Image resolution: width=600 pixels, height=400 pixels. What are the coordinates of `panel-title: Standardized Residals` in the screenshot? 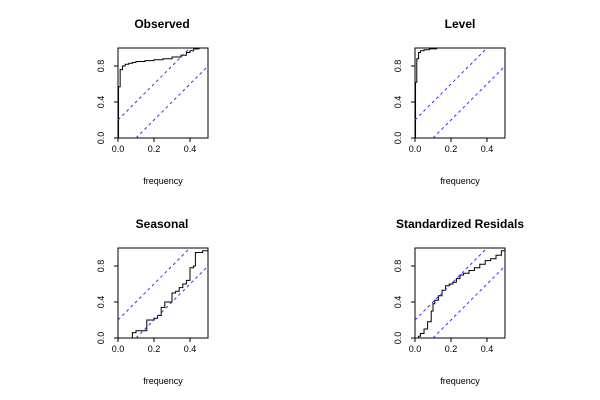 It's located at (460, 224).